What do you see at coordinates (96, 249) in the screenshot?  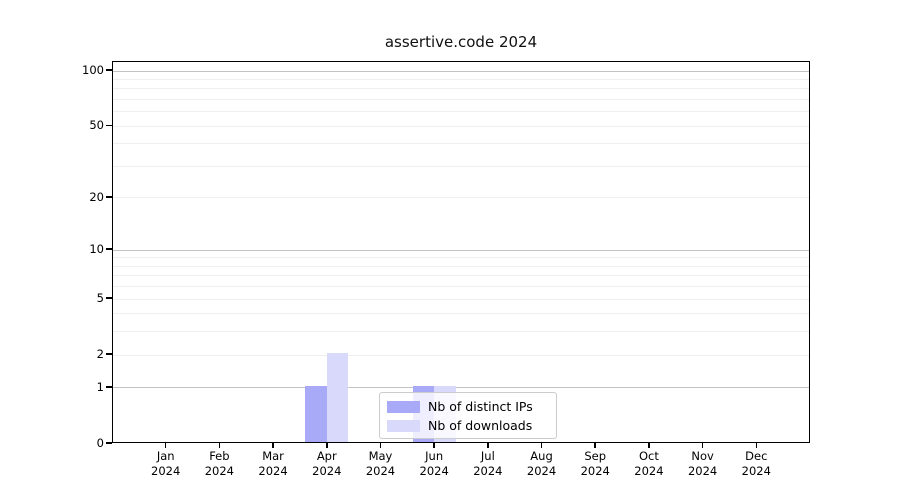 I see `y-tick-label: 10` at bounding box center [96, 249].